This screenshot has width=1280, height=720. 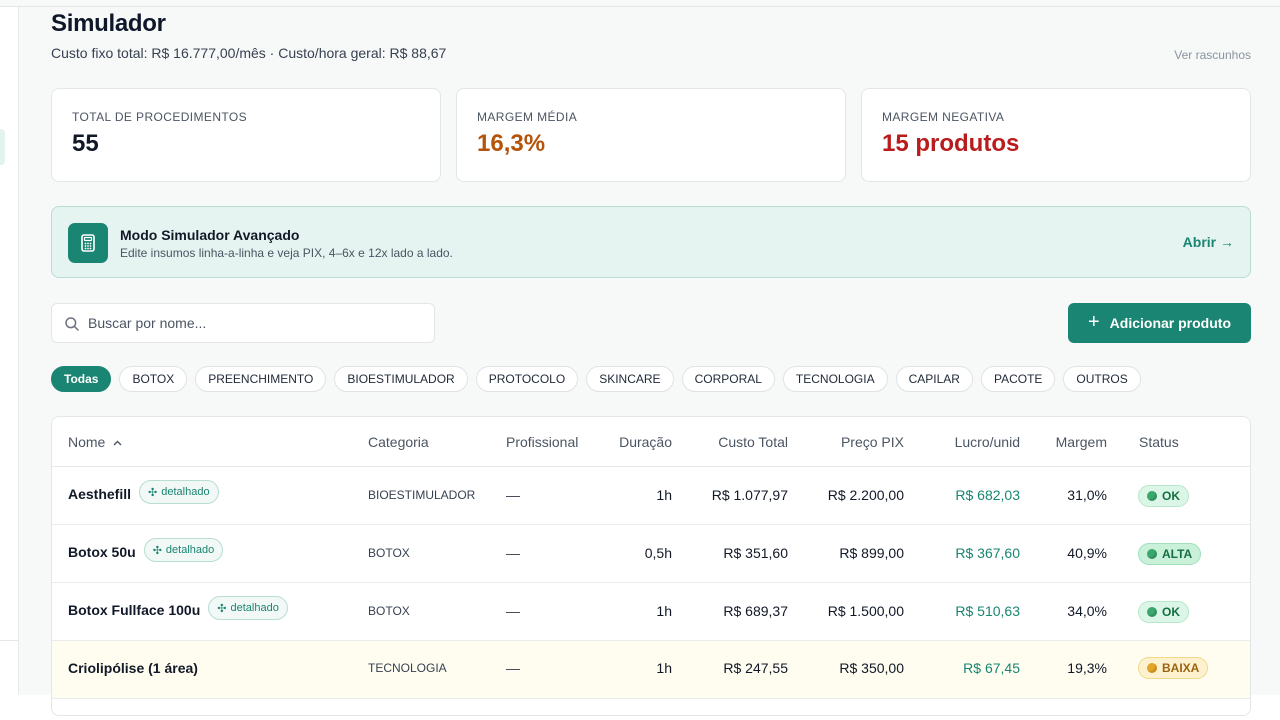 What do you see at coordinates (258, 323) in the screenshot?
I see `search-input` at bounding box center [258, 323].